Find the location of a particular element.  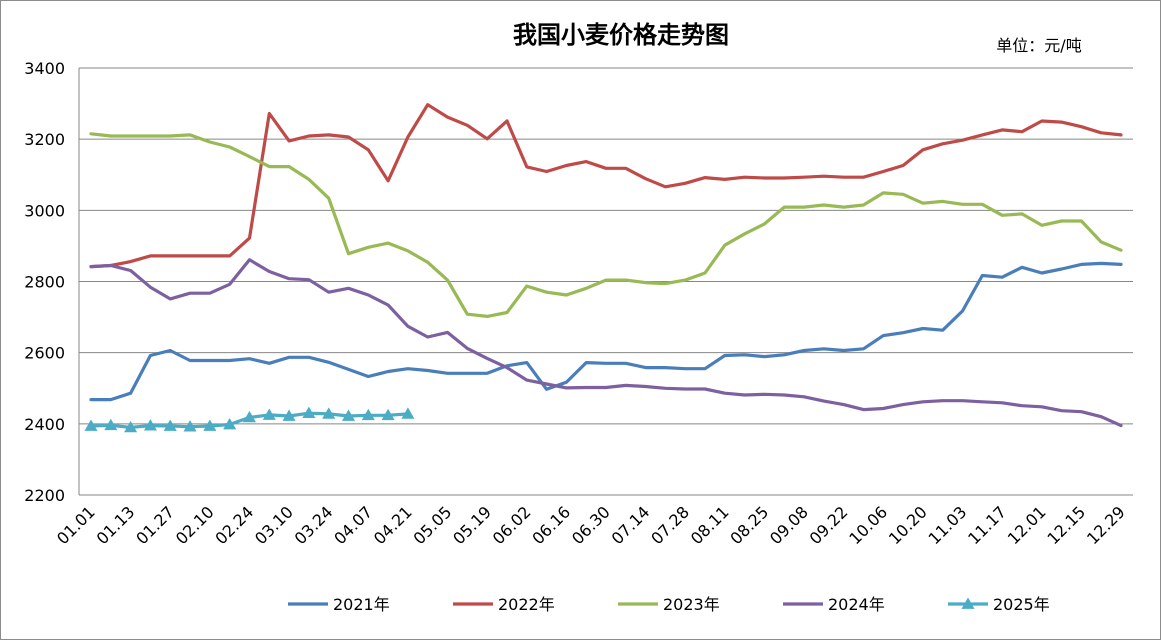

legend-label: 2022年 is located at coordinates (526, 604).